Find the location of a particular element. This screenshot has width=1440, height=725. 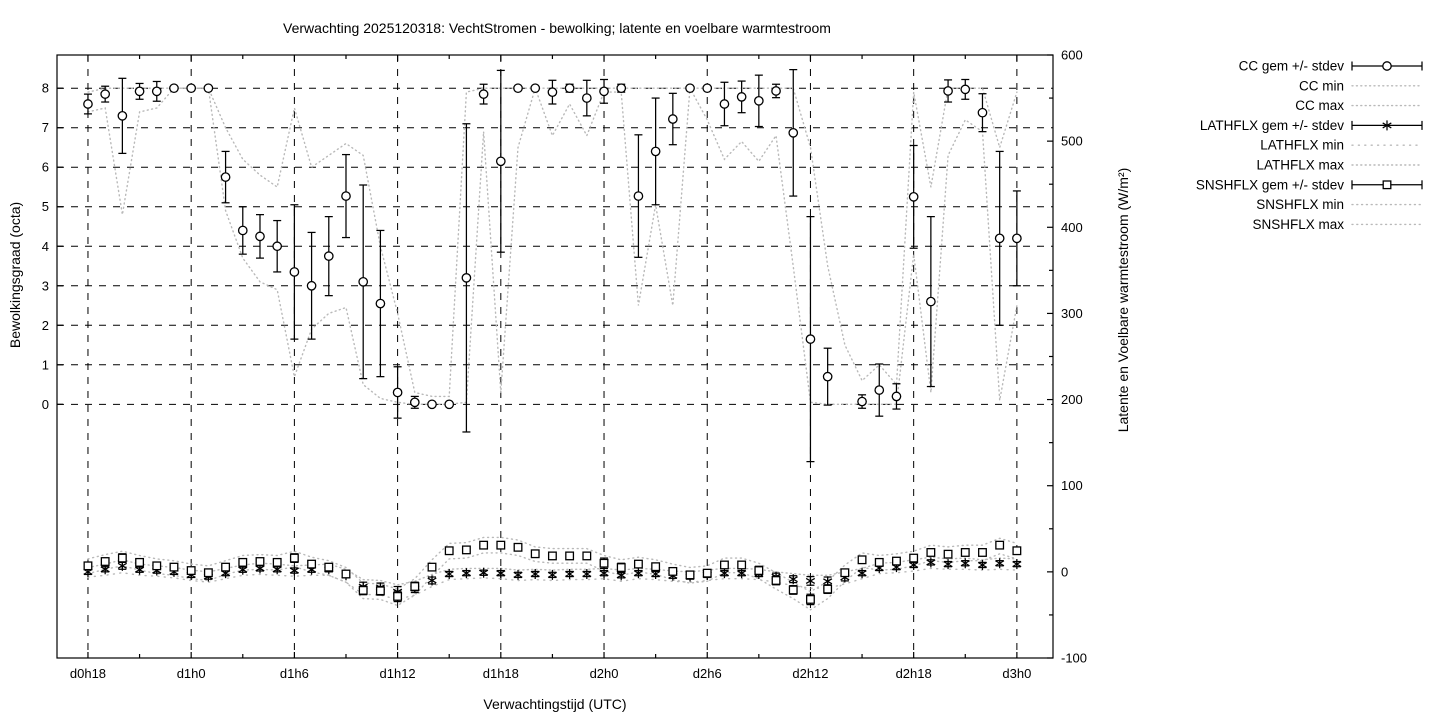

y-left-tick-label: 7 is located at coordinates (45, 127).